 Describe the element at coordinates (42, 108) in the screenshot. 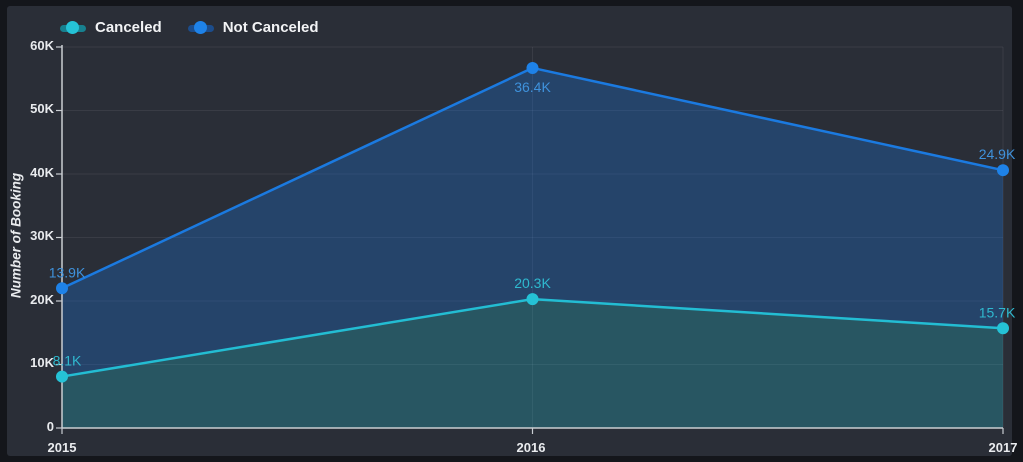

I see `y-tick-label: 50K` at that location.